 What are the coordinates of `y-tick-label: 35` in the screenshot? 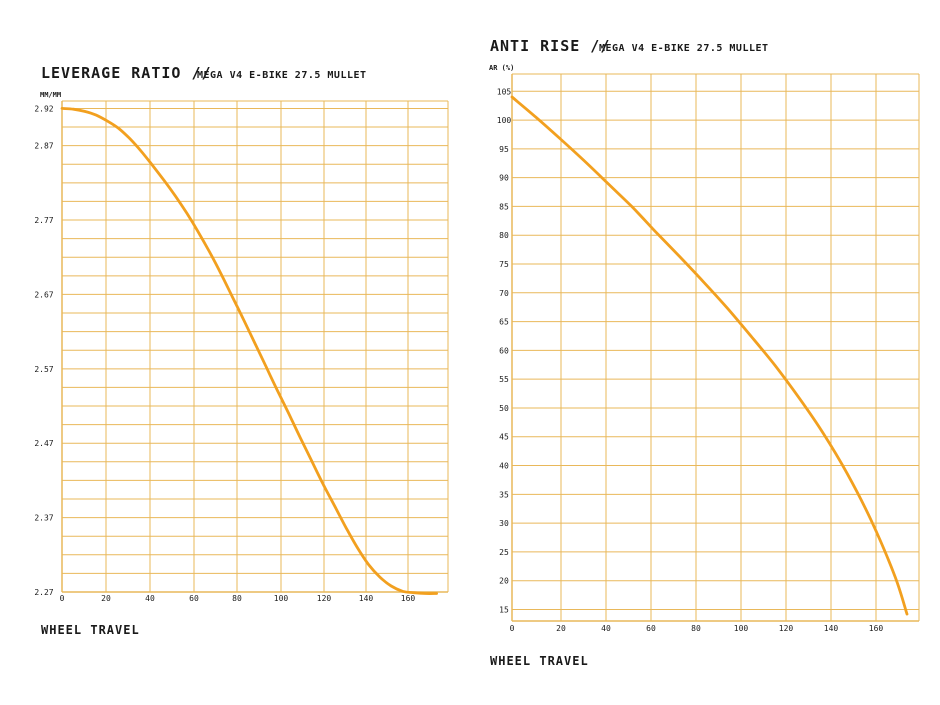 It's located at (504, 494).